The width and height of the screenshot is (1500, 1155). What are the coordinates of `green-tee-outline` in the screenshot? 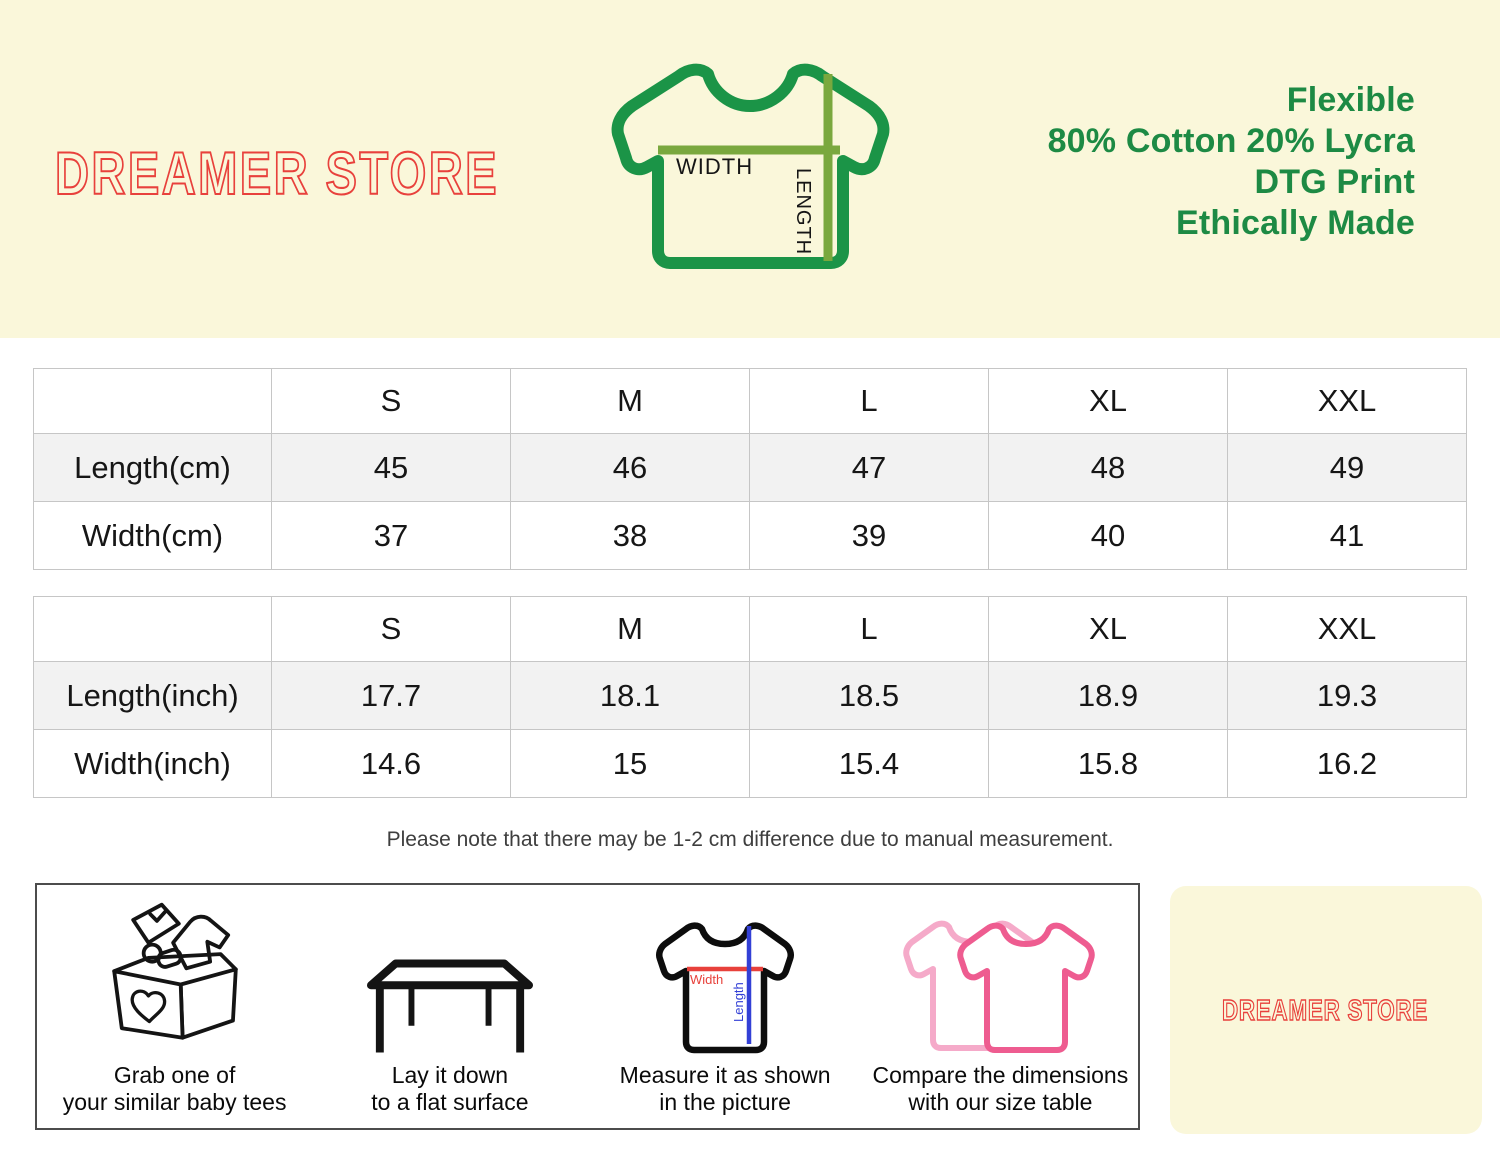 It's located at (750, 166).